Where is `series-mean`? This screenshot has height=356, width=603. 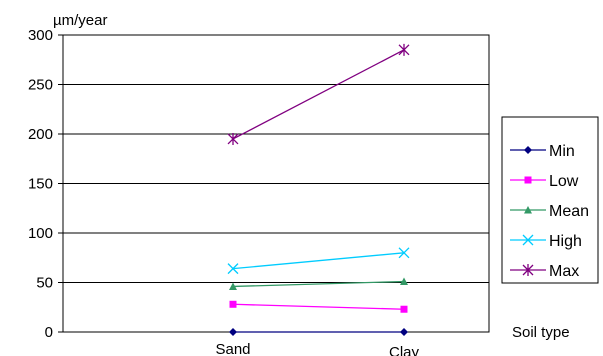
series-mean is located at coordinates (318, 283).